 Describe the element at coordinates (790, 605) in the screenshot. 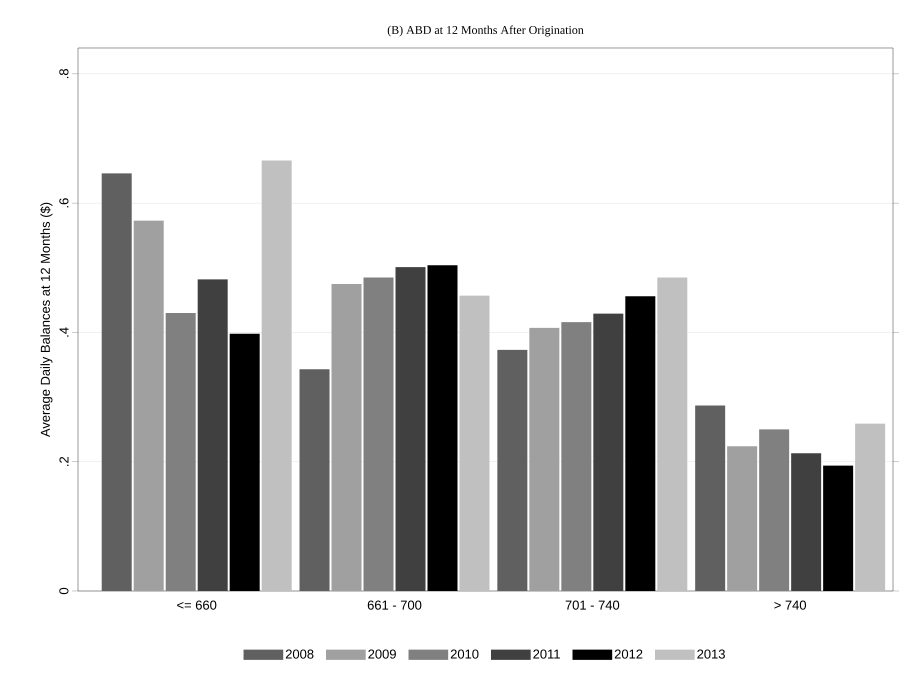

I see `x-tick-label: > 740` at that location.